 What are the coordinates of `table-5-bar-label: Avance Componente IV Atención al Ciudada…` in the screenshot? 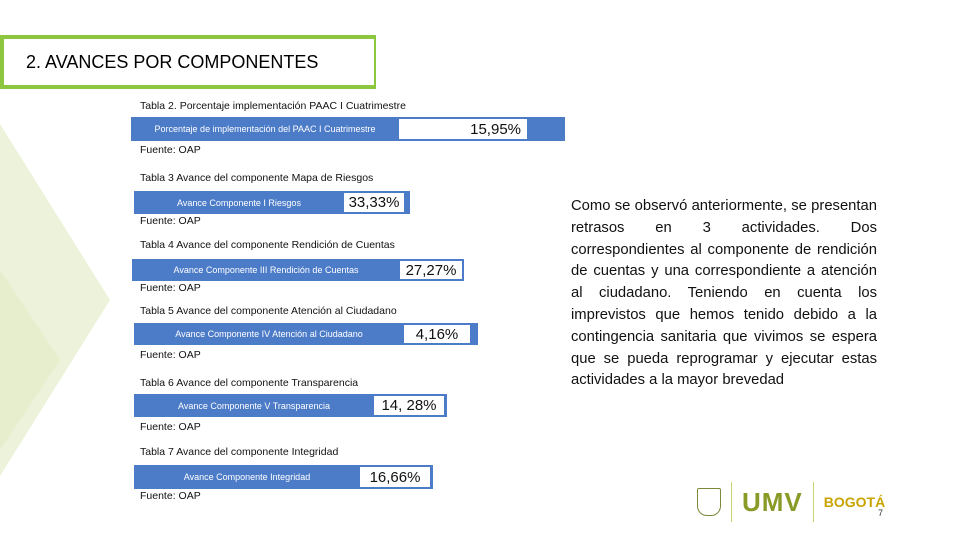 It's located at (269, 334).